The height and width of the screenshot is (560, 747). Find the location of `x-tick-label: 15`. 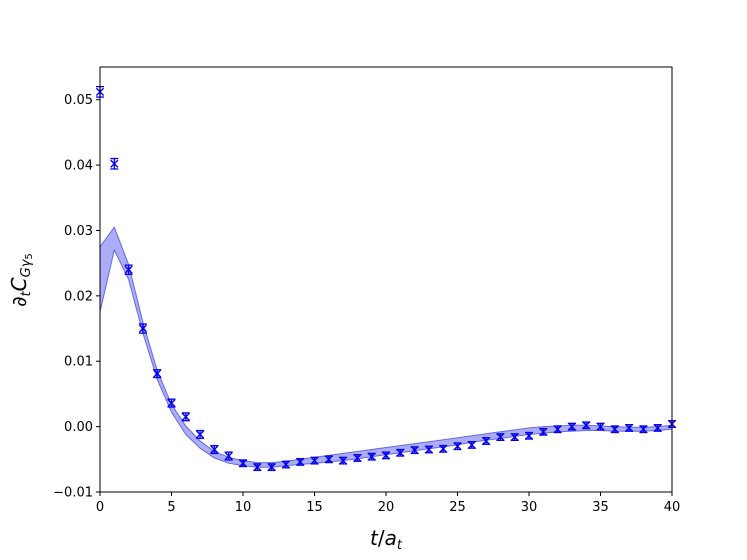

x-tick-label: 15 is located at coordinates (314, 507).